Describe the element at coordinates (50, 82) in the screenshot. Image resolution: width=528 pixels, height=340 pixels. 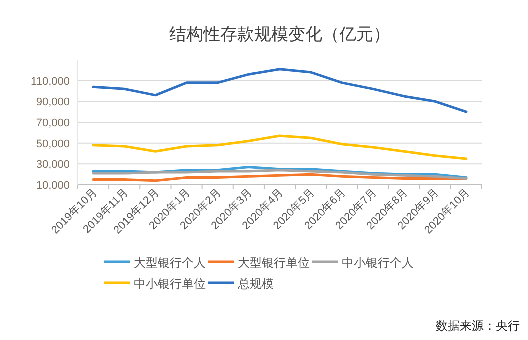
I see `y-tick-label: 110,000` at that location.